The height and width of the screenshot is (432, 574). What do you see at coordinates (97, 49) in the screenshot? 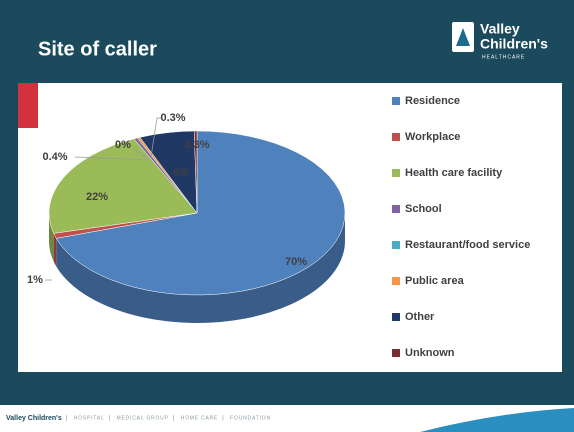
I see `slide-title: Site of caller` at bounding box center [97, 49].